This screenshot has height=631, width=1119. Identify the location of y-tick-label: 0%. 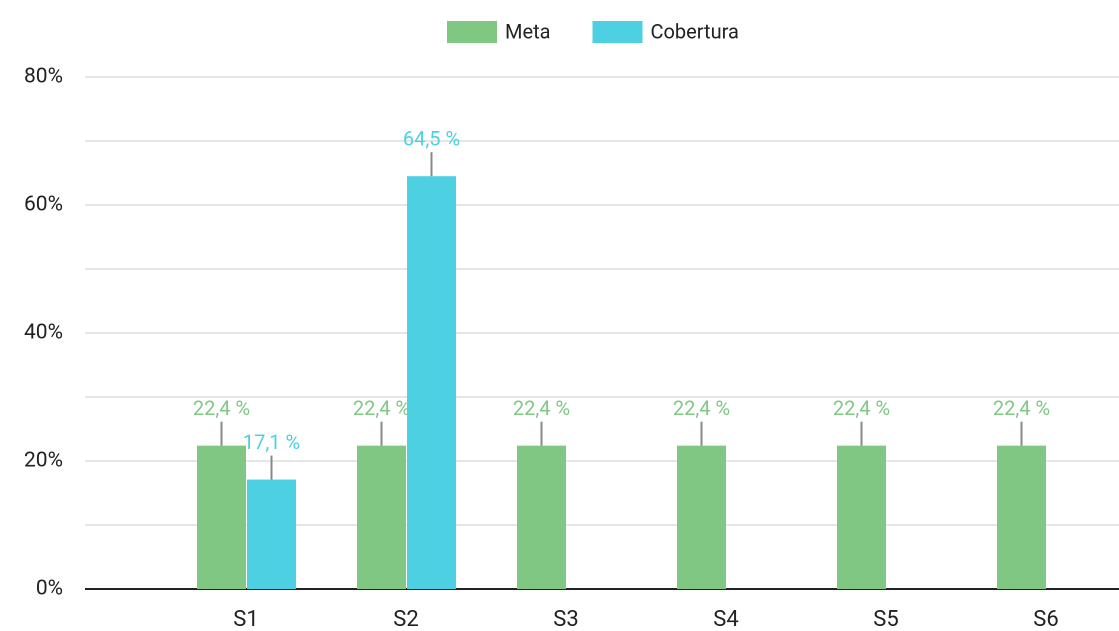
(49, 589).